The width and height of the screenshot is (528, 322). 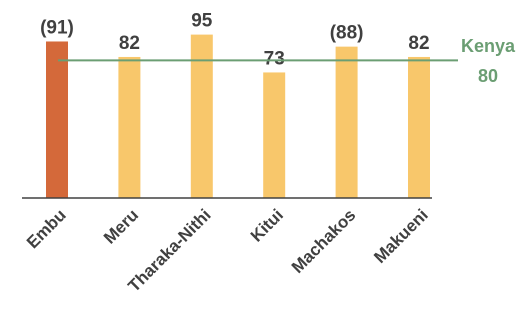 I want to click on data-label-makueni: 82, so click(x=418, y=43).